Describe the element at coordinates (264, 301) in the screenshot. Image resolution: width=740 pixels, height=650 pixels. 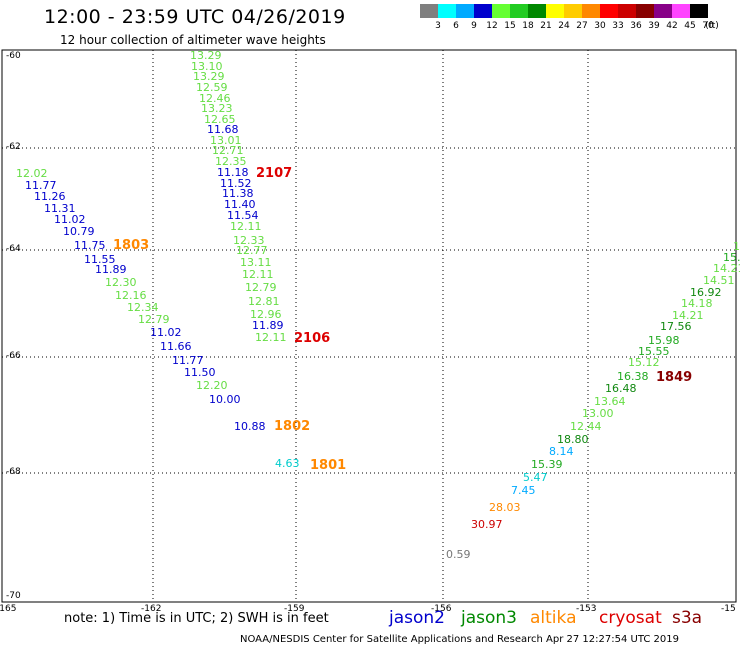
I see `wave-height-value: 12.81` at that location.